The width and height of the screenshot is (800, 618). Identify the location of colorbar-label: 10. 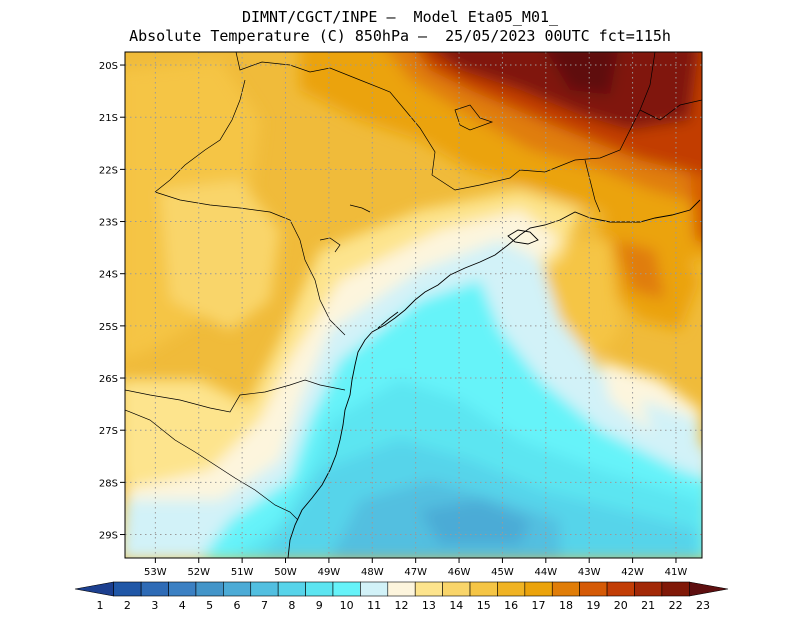
(347, 605).